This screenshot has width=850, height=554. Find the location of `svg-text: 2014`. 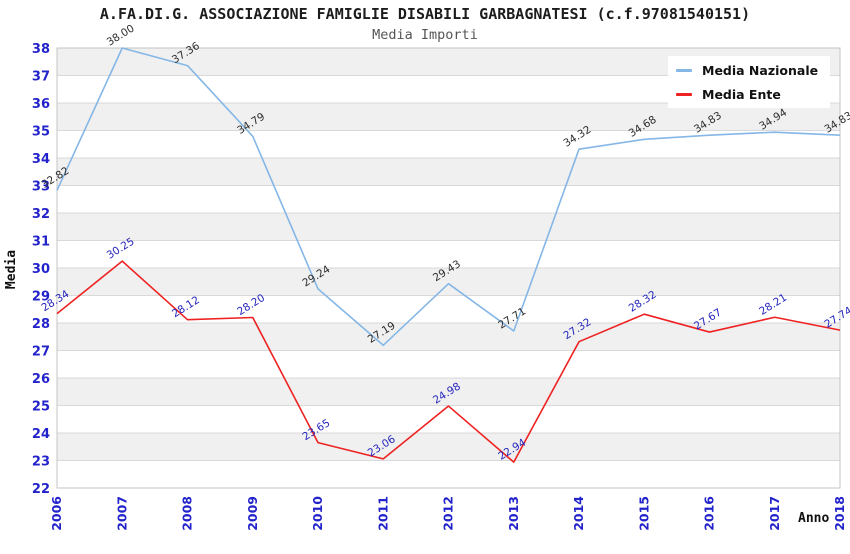

svg-text: 2014 is located at coordinates (578, 513).